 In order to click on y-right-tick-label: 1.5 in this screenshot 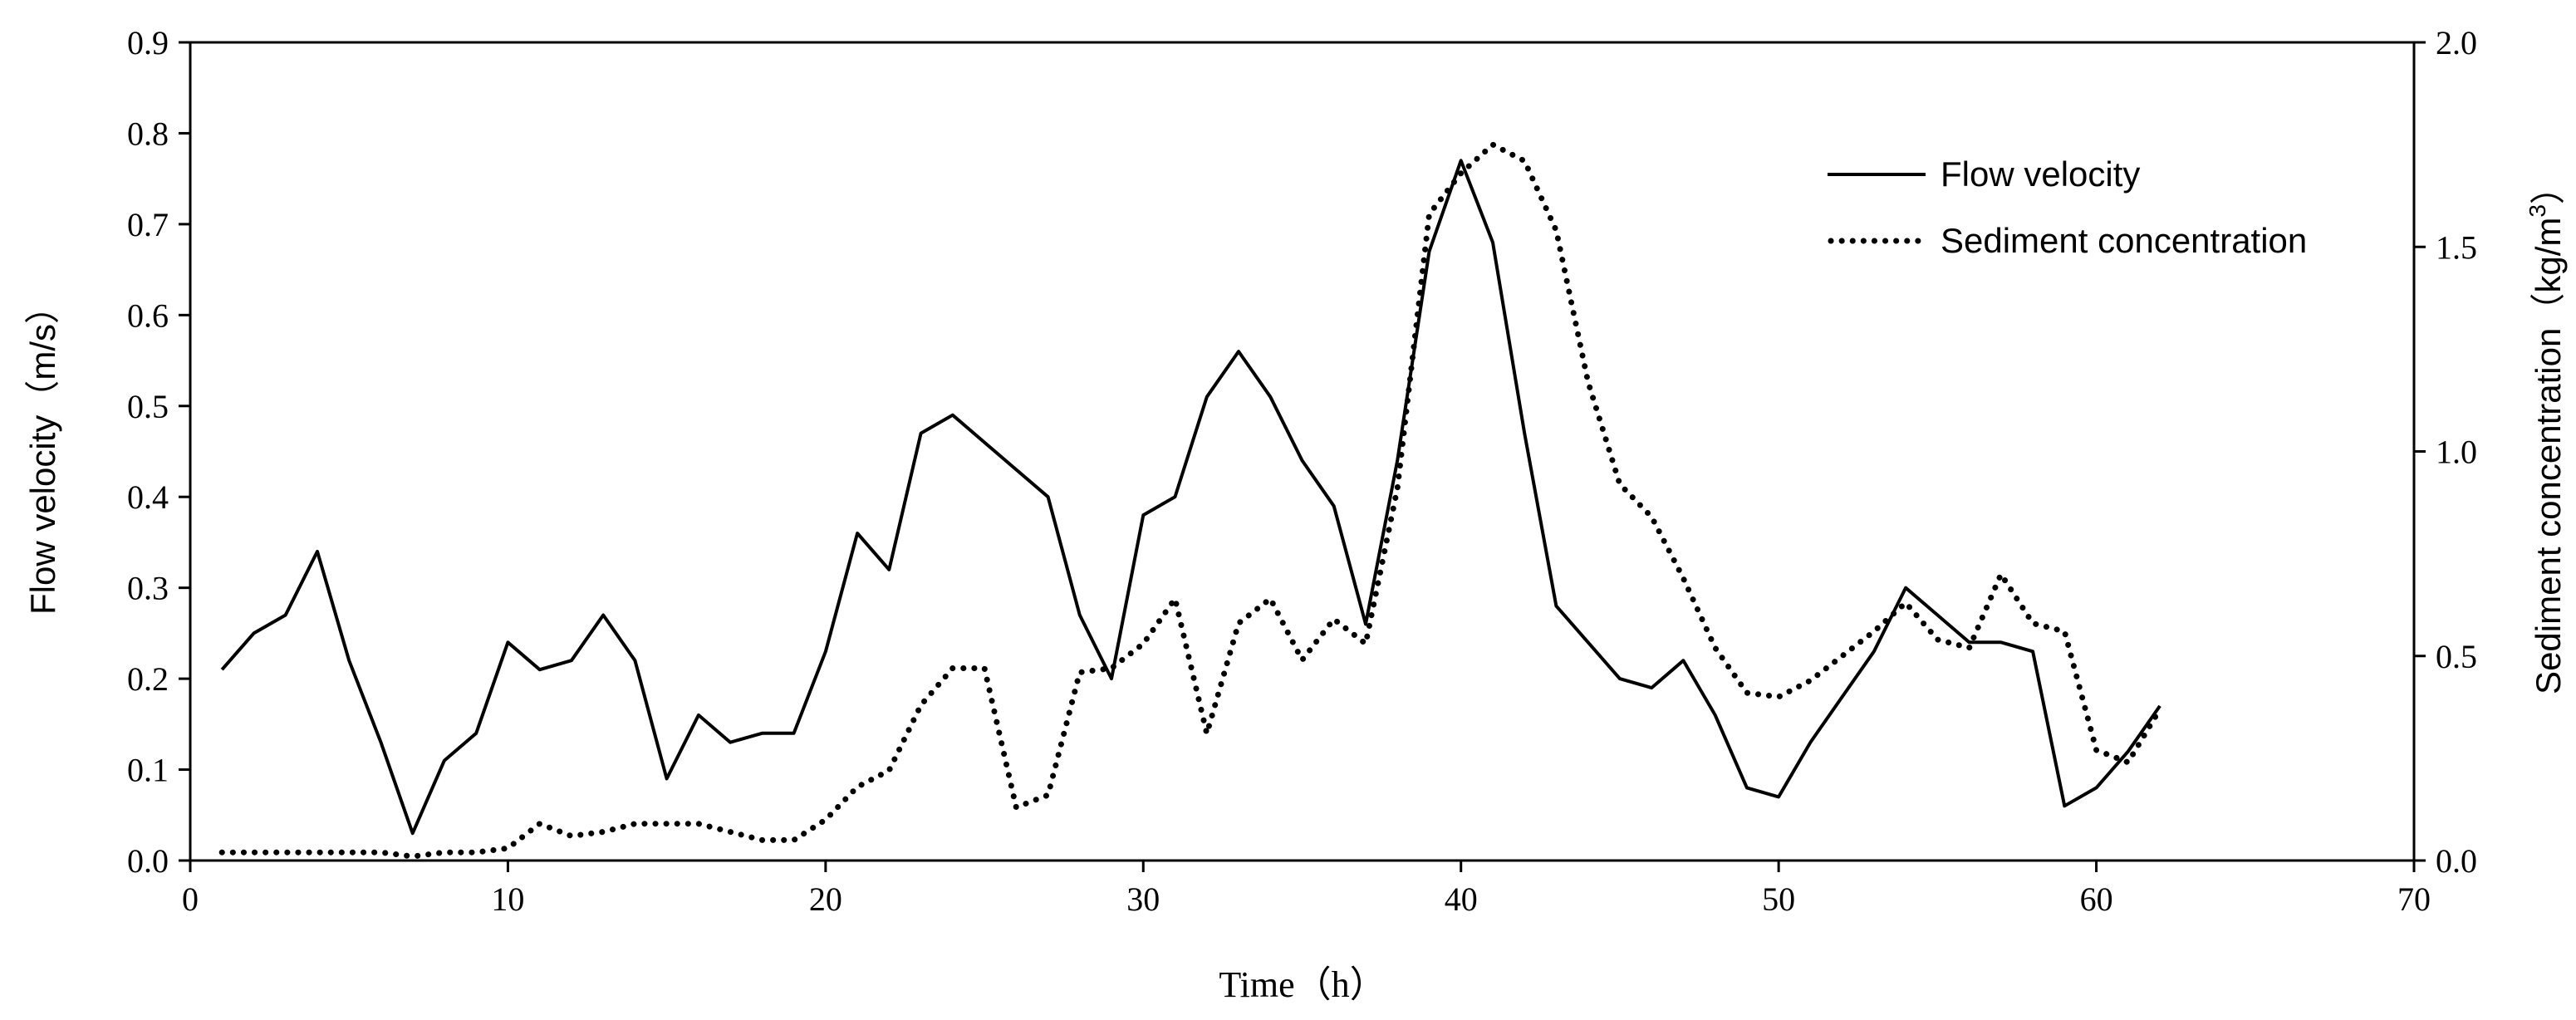, I will do `click(2456, 247)`.